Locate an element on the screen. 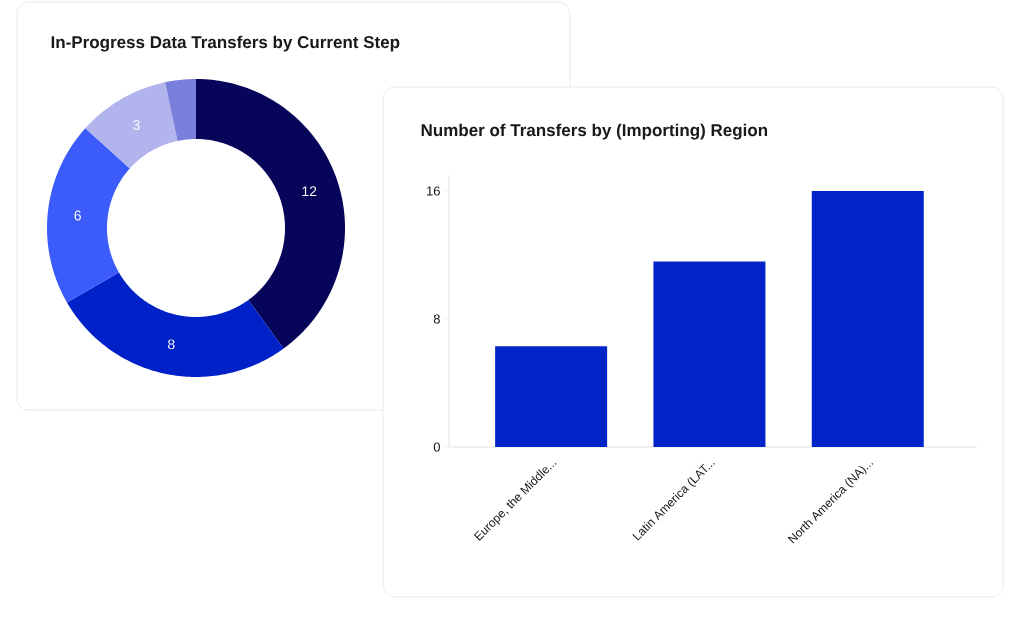  data-label: 8 is located at coordinates (171, 344).